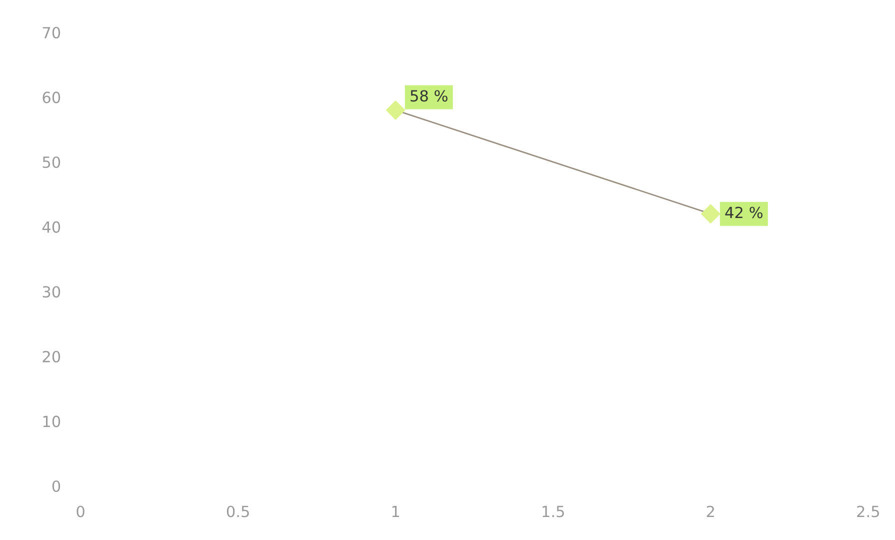  I want to click on x-tick-label: 1.5, so click(553, 512).